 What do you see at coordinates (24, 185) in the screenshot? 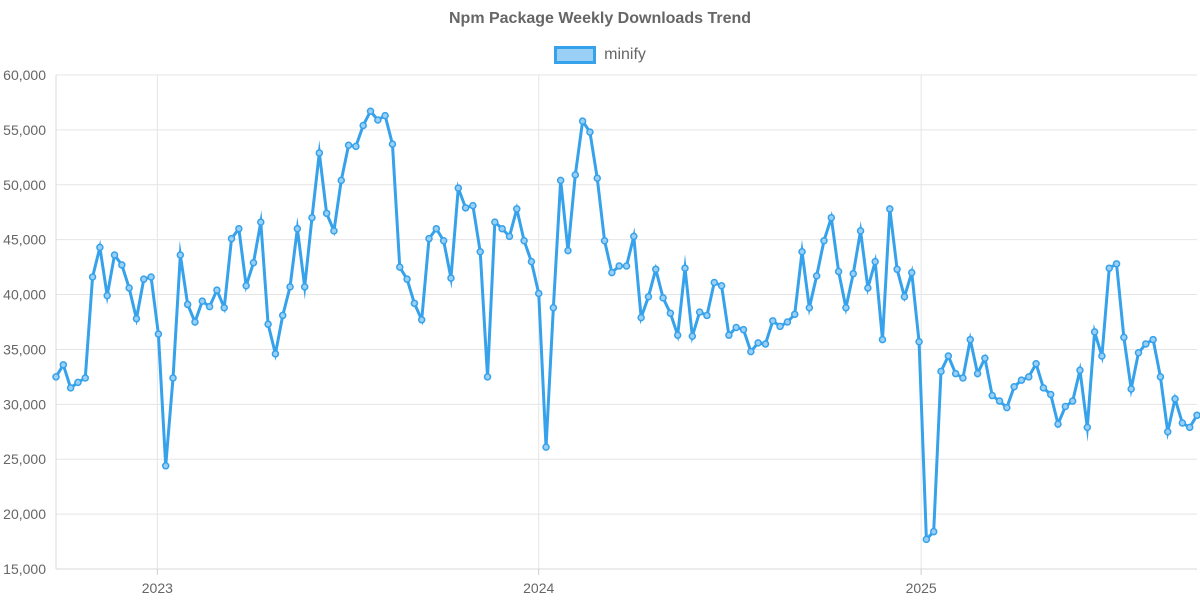
I see `y-tick-label: 50,000` at bounding box center [24, 185].